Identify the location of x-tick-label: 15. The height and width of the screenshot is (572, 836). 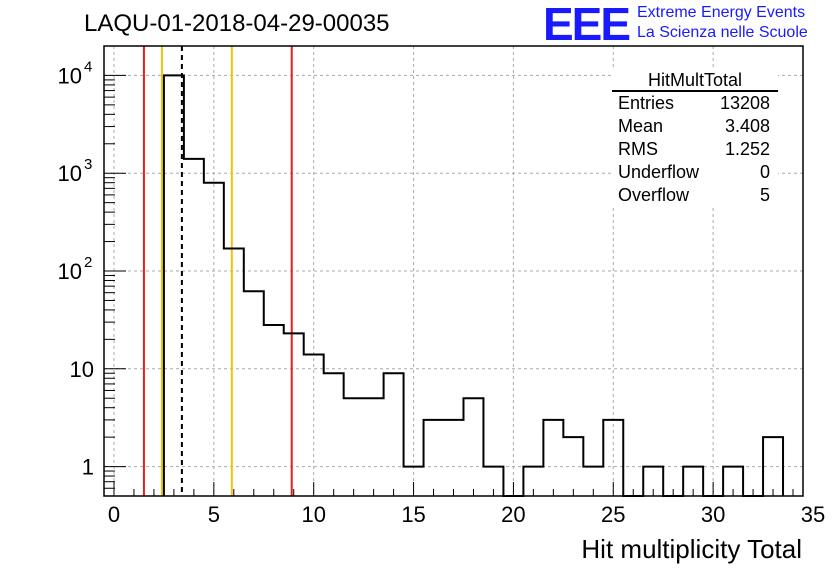
(413, 514).